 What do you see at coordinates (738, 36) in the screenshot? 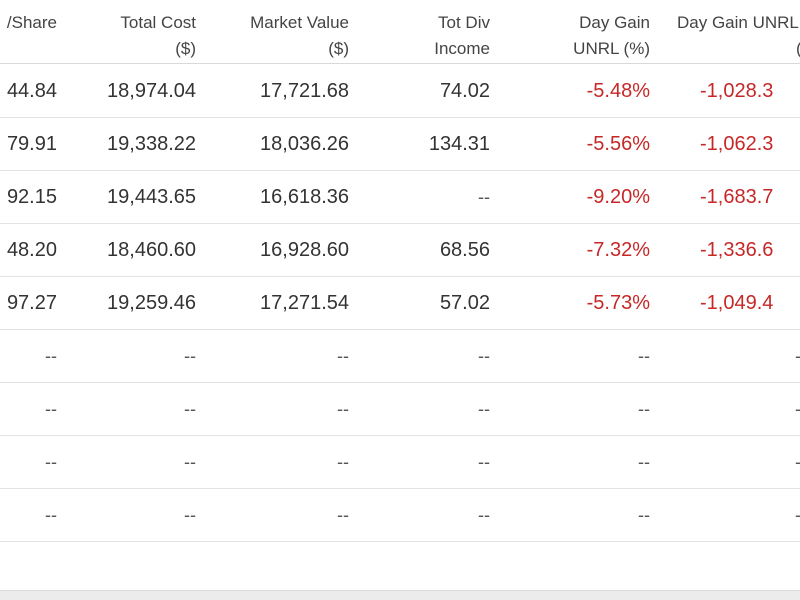
I see `header-day-gain-usd: Day Gain UNRL ($` at bounding box center [738, 36].